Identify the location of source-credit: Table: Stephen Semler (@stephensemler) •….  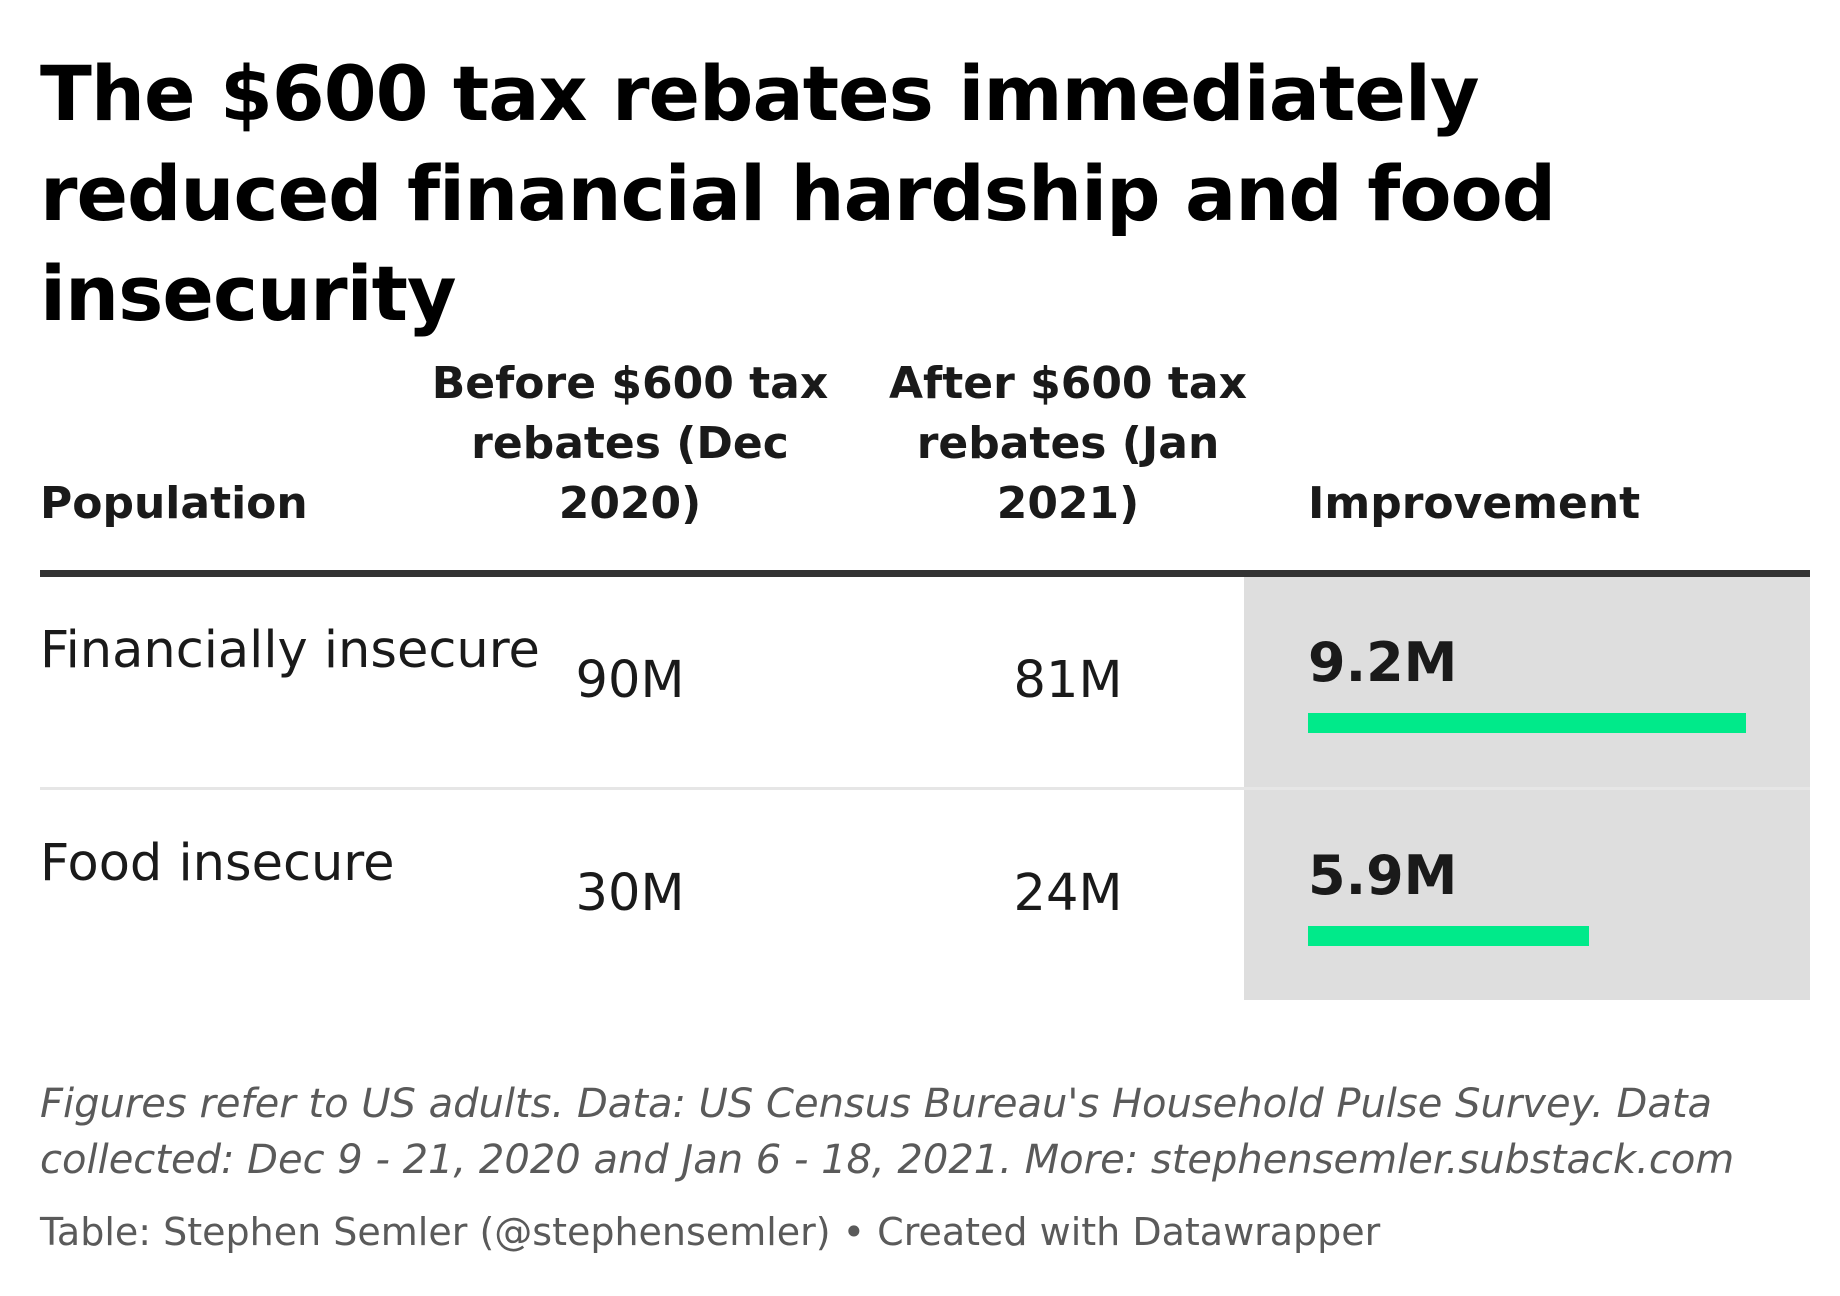
(710, 1232).